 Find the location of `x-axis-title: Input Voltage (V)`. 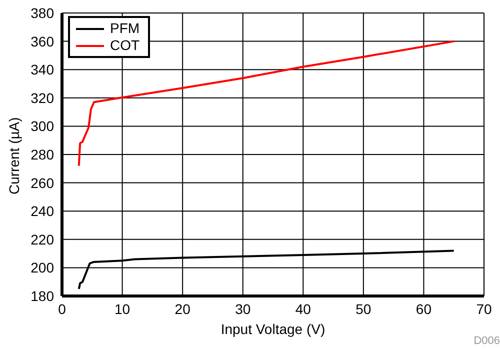

x-axis-title: Input Voltage (V) is located at coordinates (273, 329).